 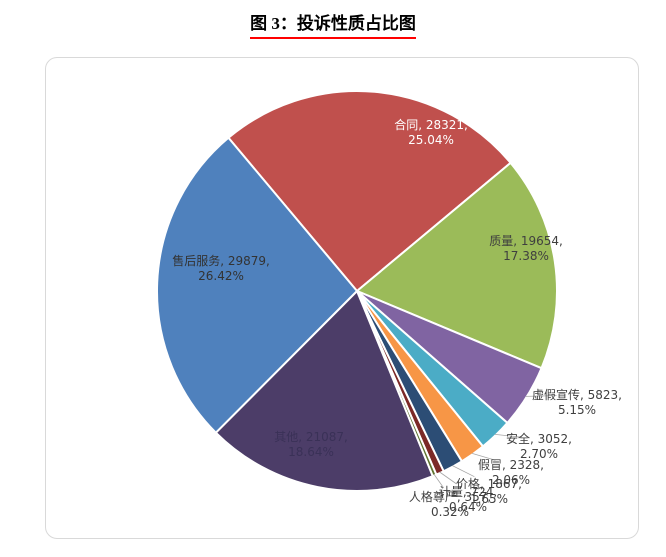 What do you see at coordinates (468, 499) in the screenshot?
I see `slice-label: 计量, 724, 0.64%` at bounding box center [468, 499].